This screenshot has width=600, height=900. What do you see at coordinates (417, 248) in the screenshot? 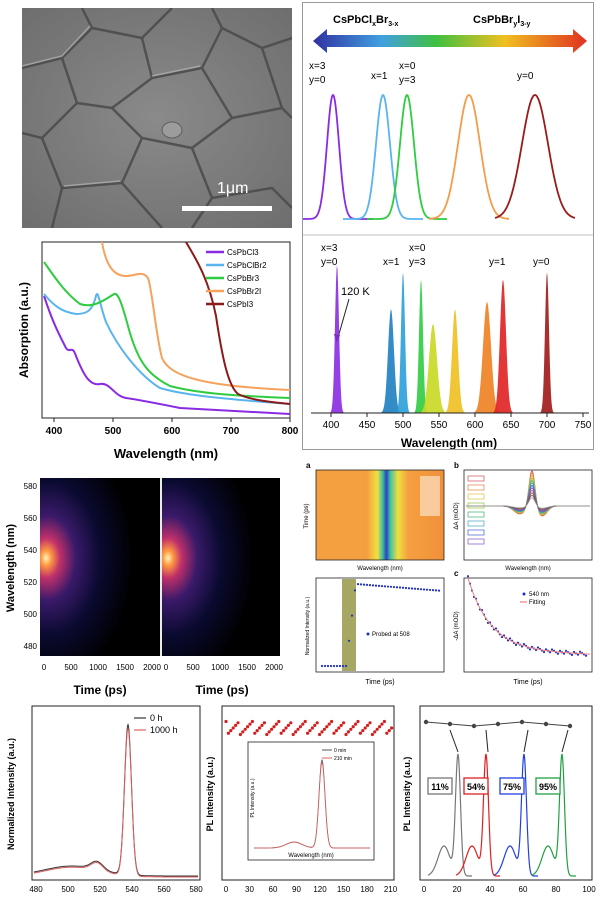
I see `lt-label-x0: x=0` at bounding box center [417, 248].